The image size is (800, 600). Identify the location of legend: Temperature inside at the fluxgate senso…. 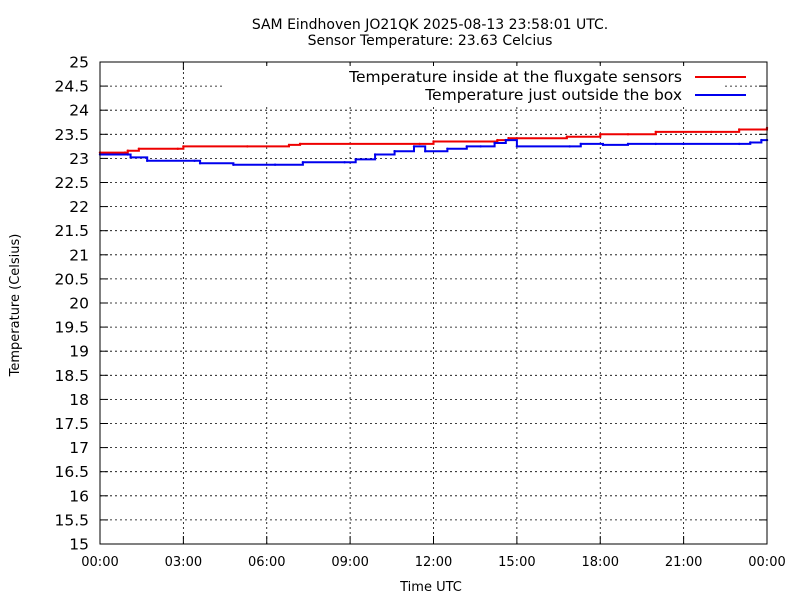
(484, 86).